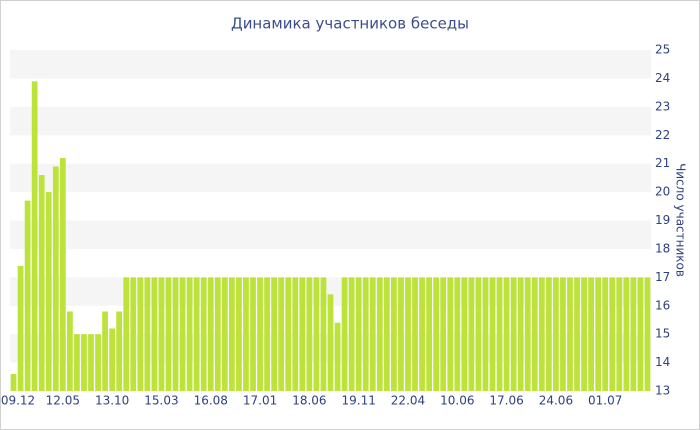 Image resolution: width=700 pixels, height=430 pixels. I want to click on y-tick-label: 14, so click(662, 362).